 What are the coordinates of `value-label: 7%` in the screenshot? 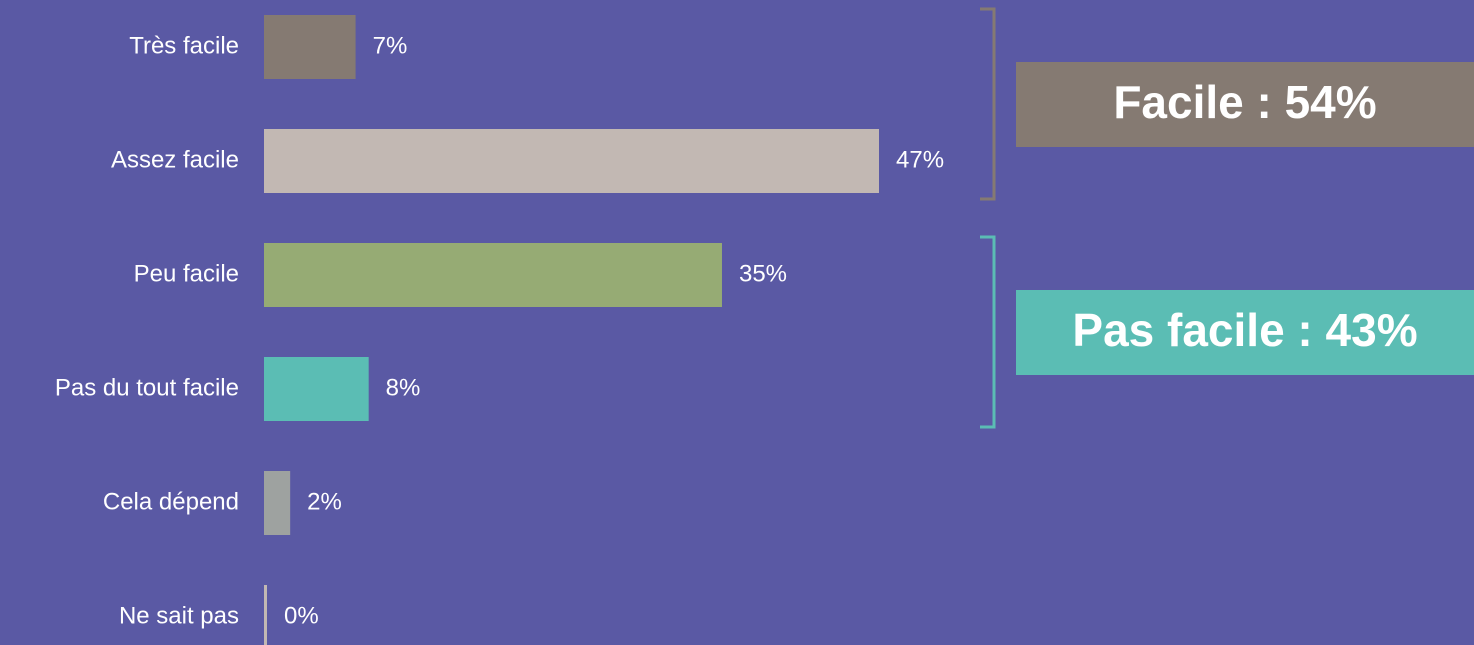 It's located at (390, 45).